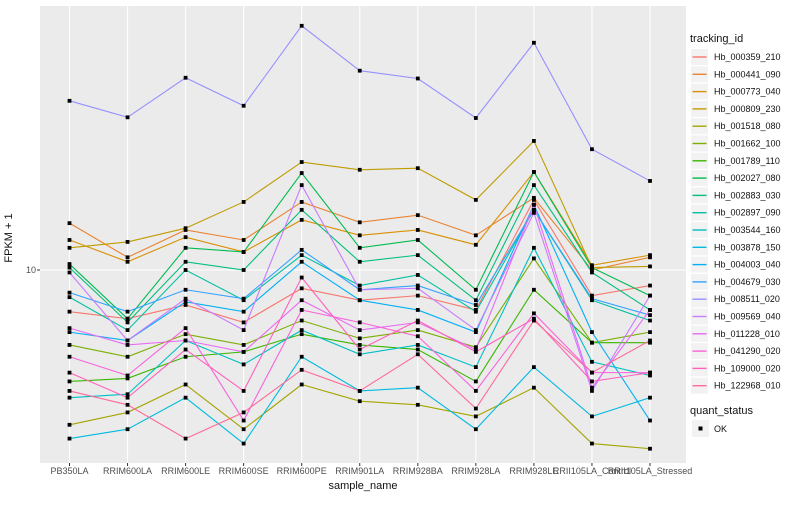 Image resolution: width=800 pixels, height=505 pixels. Describe the element at coordinates (418, 471) in the screenshot. I see `x-tick-label: RRIM928BA` at that location.